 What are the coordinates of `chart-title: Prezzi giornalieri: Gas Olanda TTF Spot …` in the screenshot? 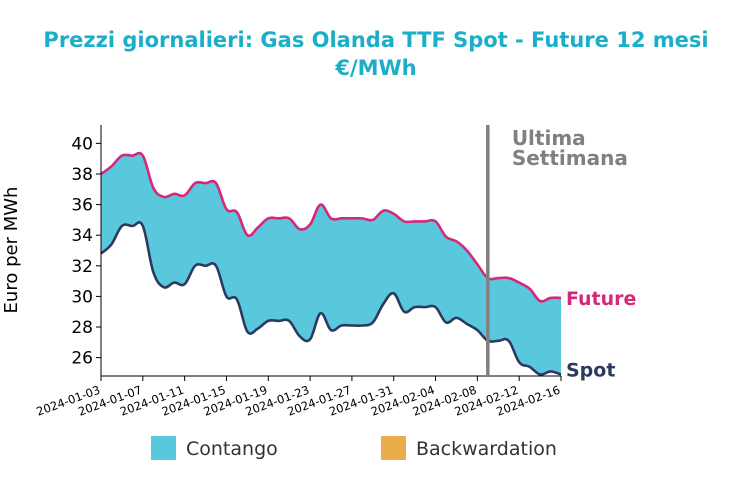 It's located at (375, 40).